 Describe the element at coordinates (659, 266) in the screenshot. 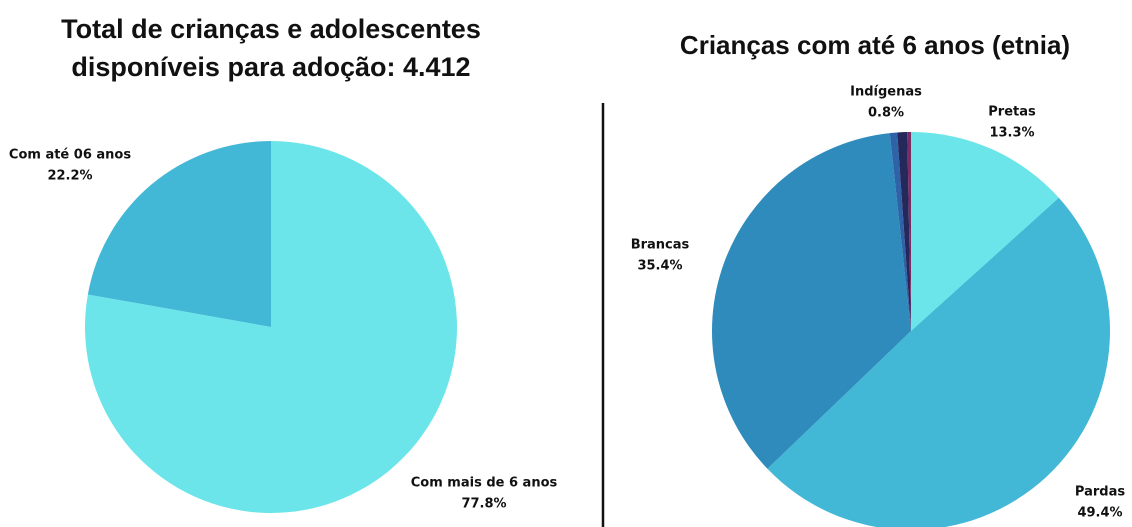

I see `slice-value-label: 35.4%` at that location.